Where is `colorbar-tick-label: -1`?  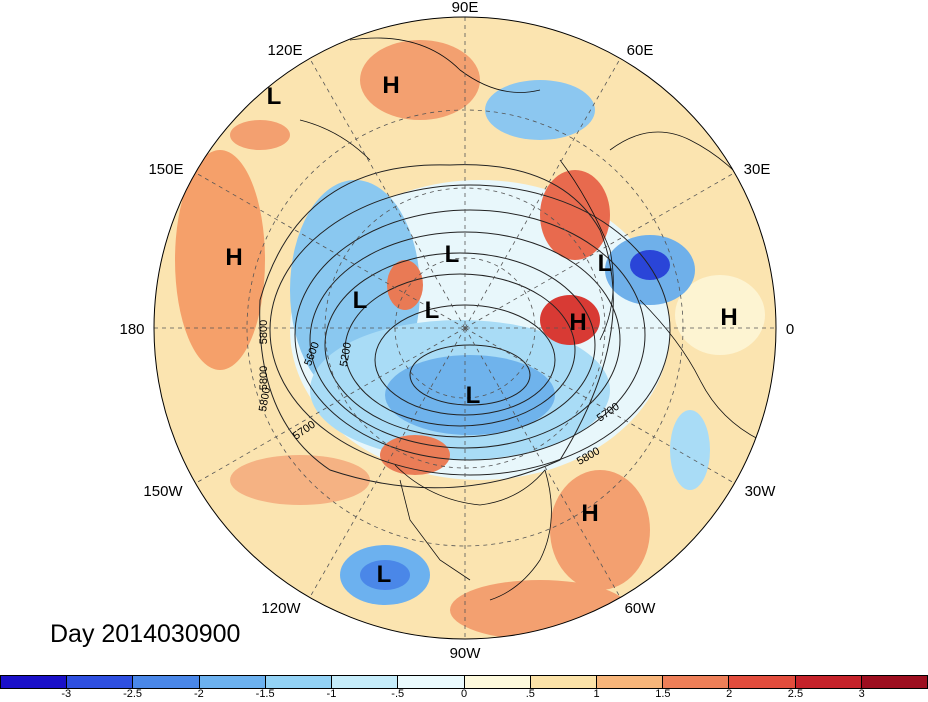
colorbar-tick-label: -1 is located at coordinates (331, 694).